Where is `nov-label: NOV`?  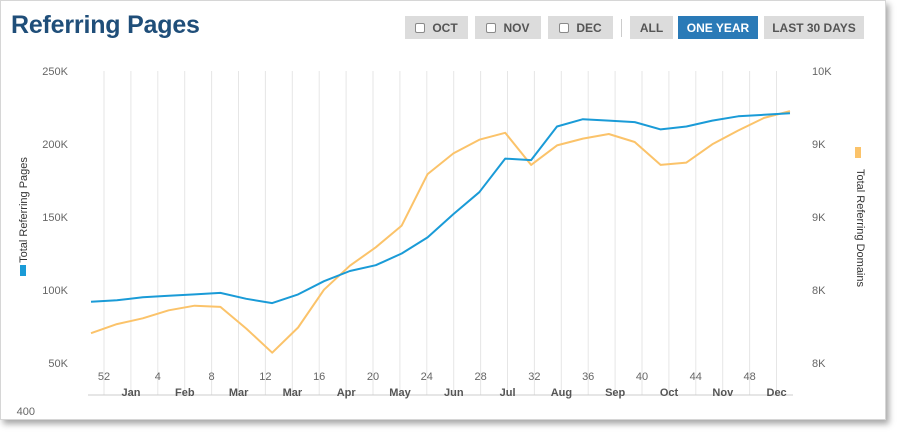
nov-label: NOV is located at coordinates (516, 27).